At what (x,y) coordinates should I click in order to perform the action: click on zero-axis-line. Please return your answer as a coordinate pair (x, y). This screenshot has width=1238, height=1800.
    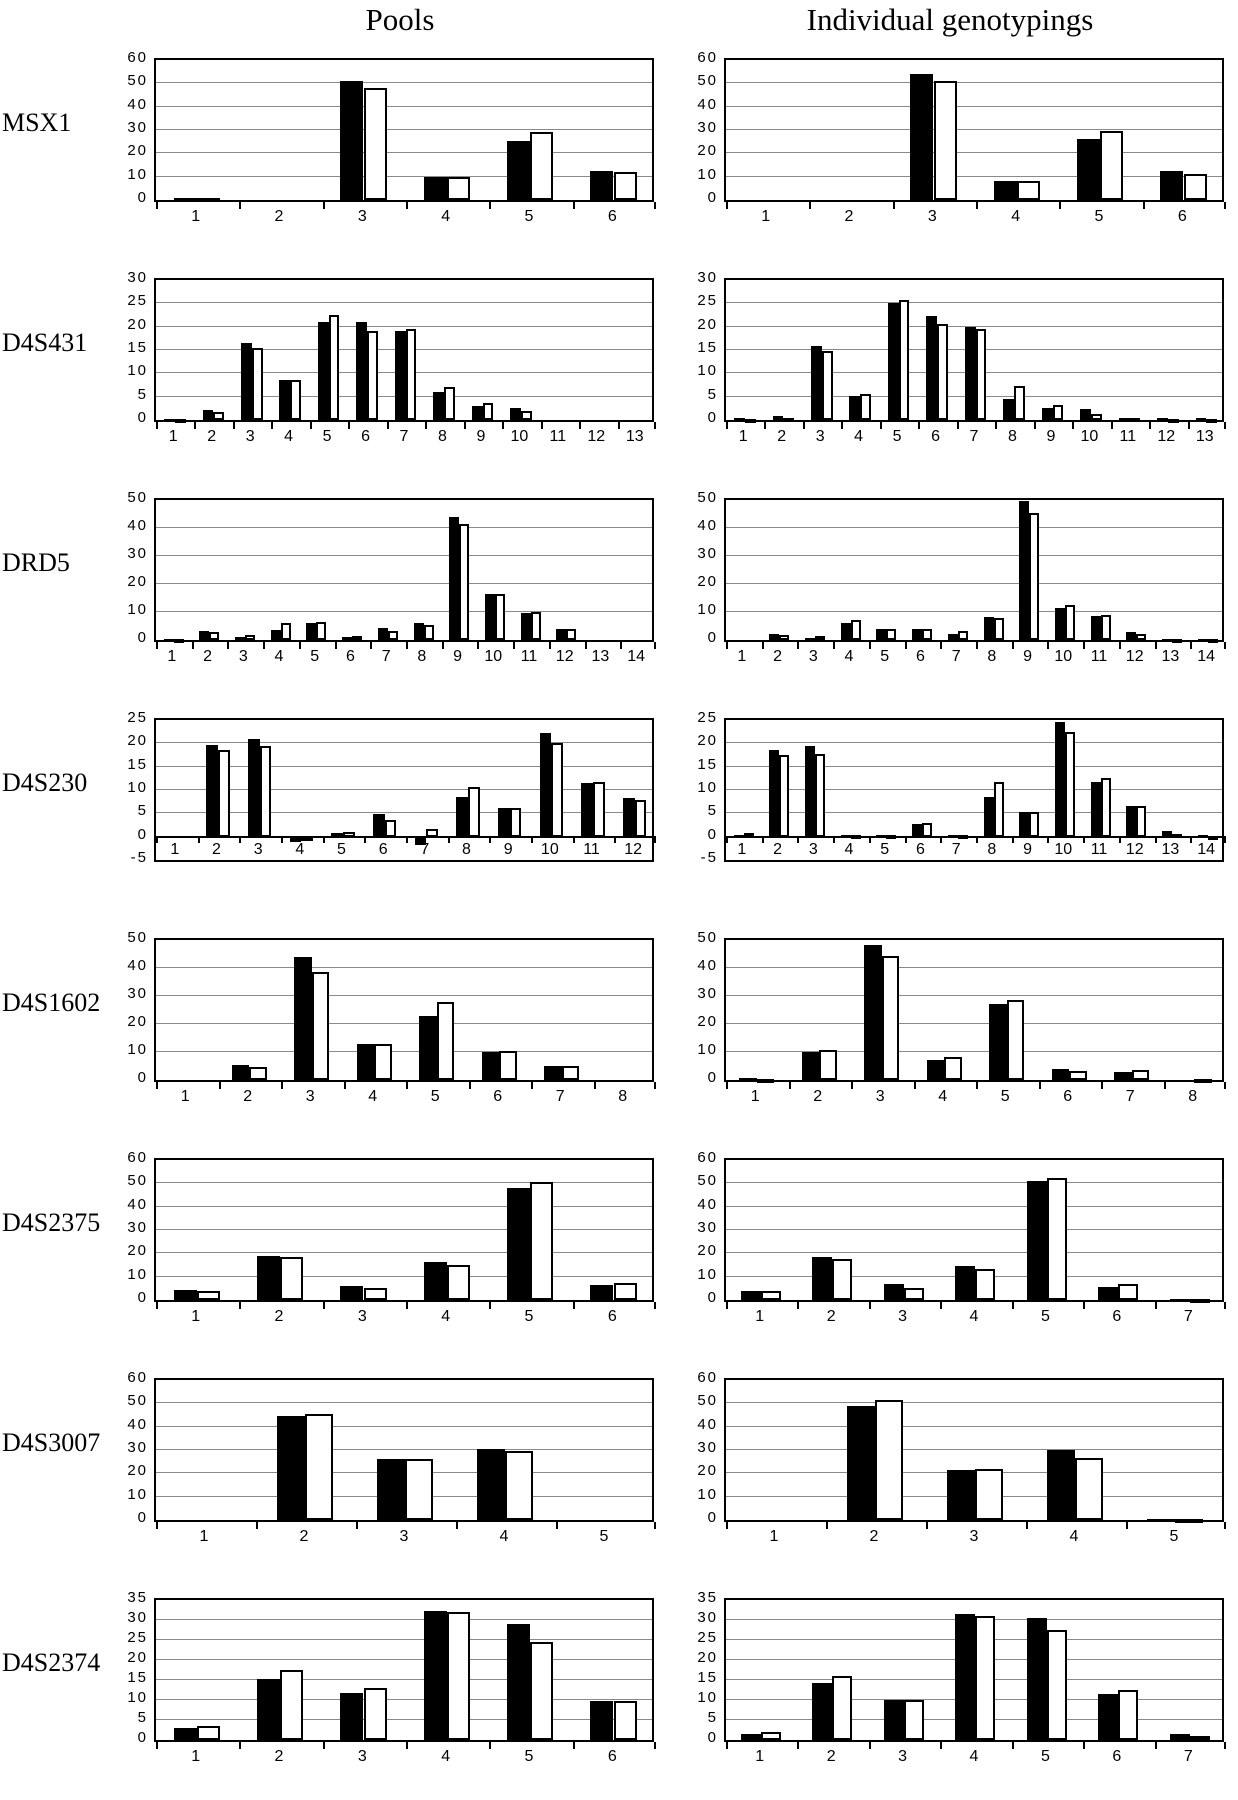
    Looking at the image, I should click on (974, 836).